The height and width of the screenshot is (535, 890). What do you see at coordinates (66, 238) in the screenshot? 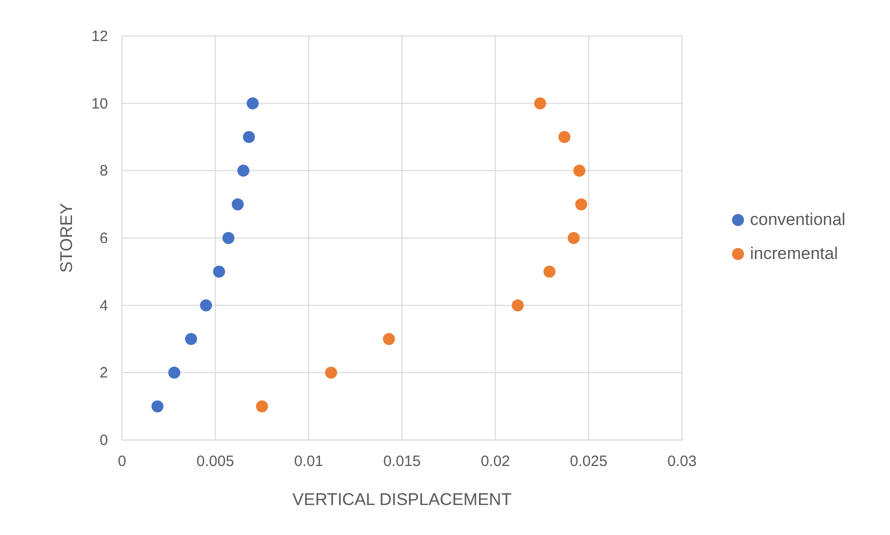
I see `y-axis-title: STOREY` at bounding box center [66, 238].